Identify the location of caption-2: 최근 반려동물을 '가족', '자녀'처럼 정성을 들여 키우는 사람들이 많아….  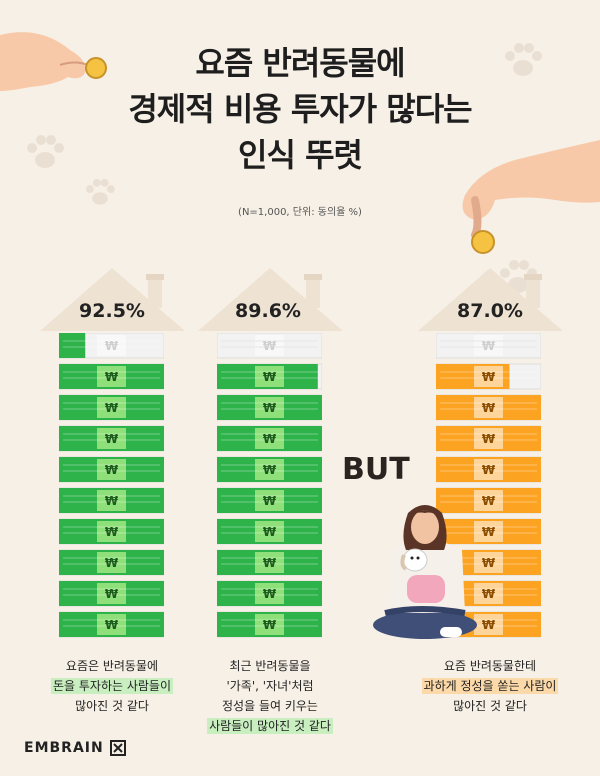
(270, 696).